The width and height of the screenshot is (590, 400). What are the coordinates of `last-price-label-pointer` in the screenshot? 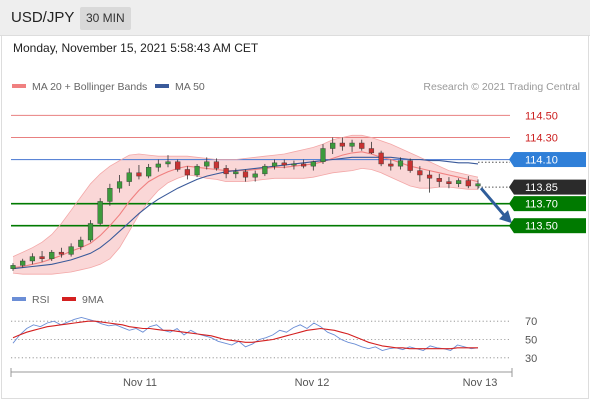 It's located at (511, 187).